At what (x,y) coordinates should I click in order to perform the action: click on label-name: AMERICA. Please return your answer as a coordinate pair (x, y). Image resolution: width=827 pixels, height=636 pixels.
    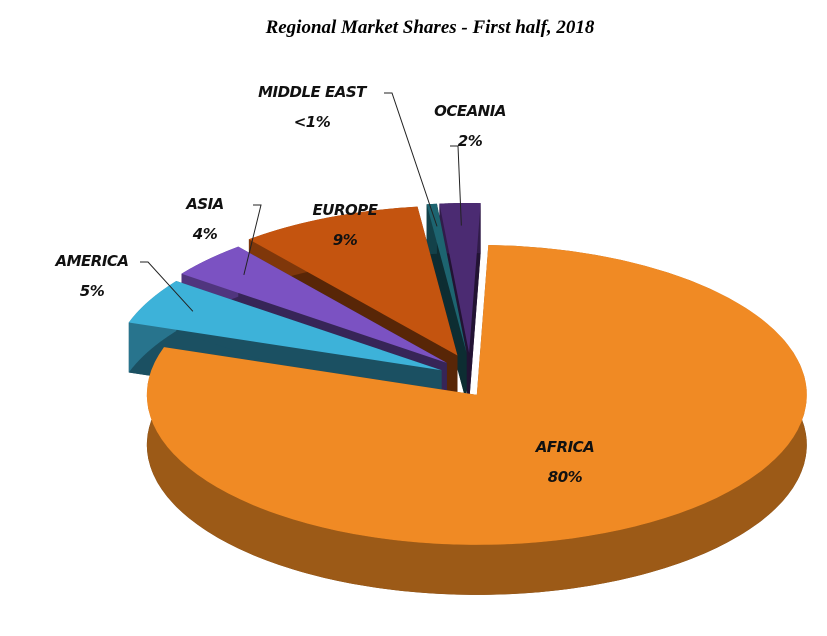
    Looking at the image, I should click on (91, 261).